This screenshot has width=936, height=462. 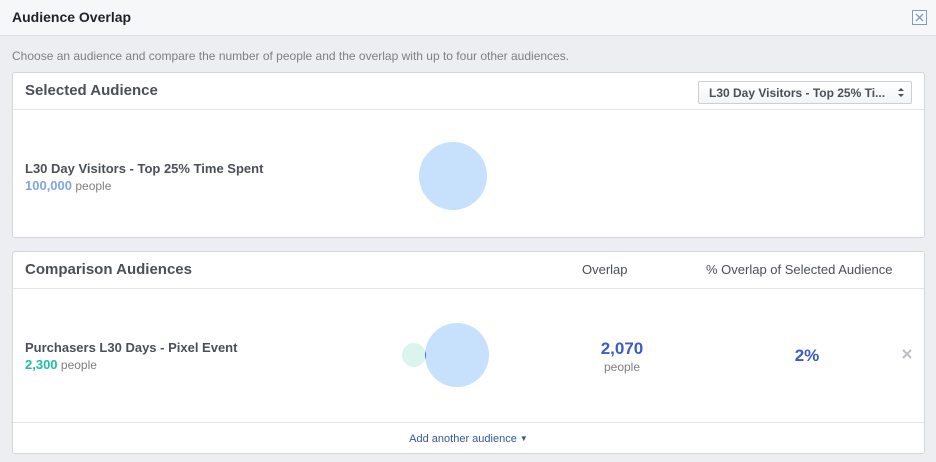 I want to click on caret-down-icon: ▼, so click(x=523, y=438).